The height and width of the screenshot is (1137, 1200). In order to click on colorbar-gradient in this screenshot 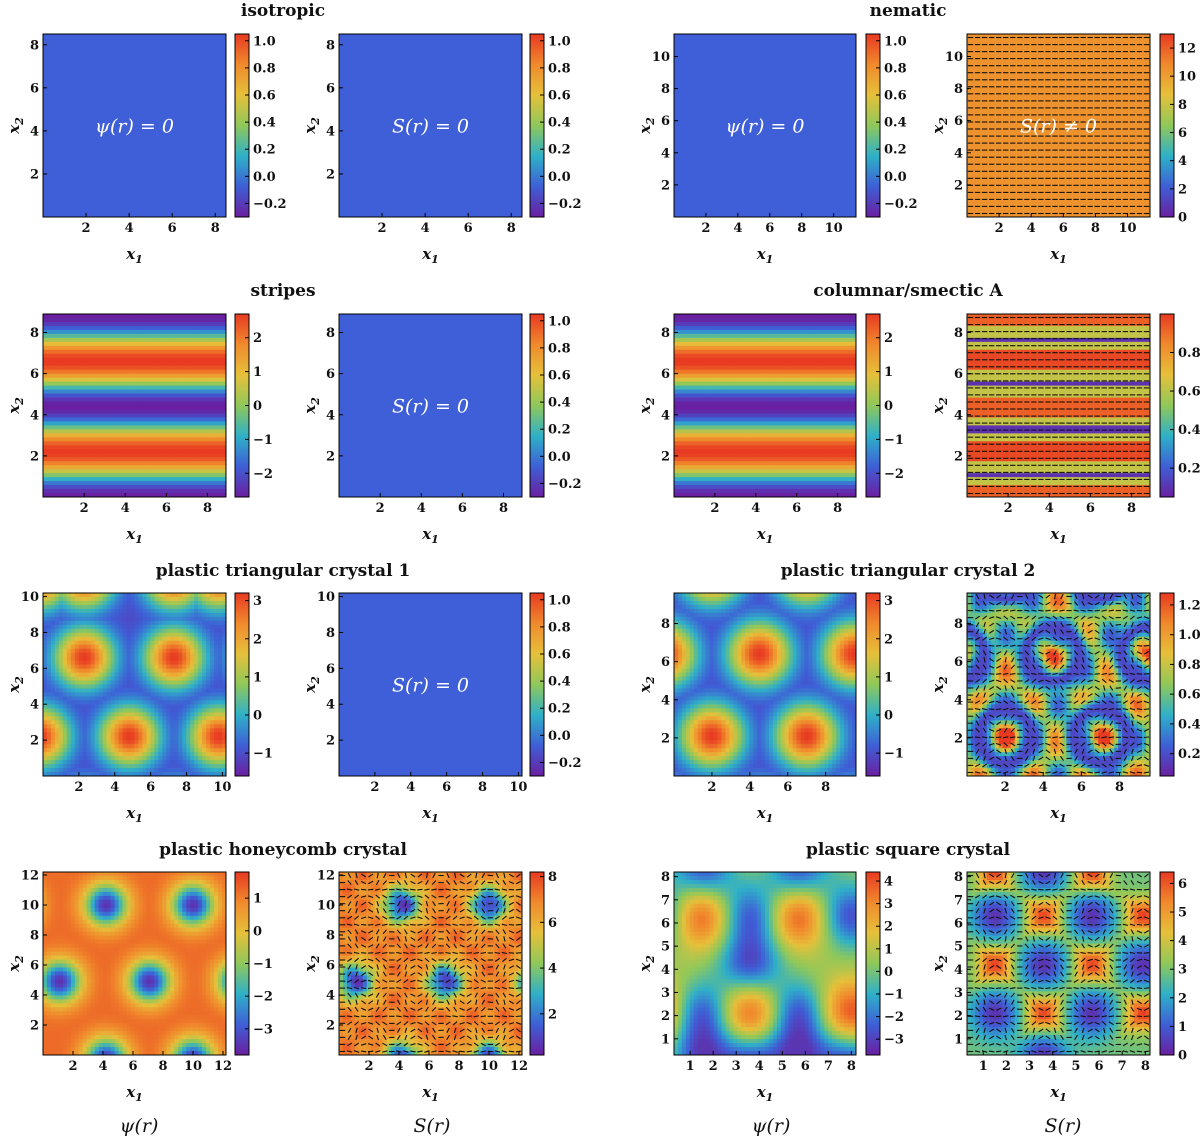, I will do `click(537, 405)`.